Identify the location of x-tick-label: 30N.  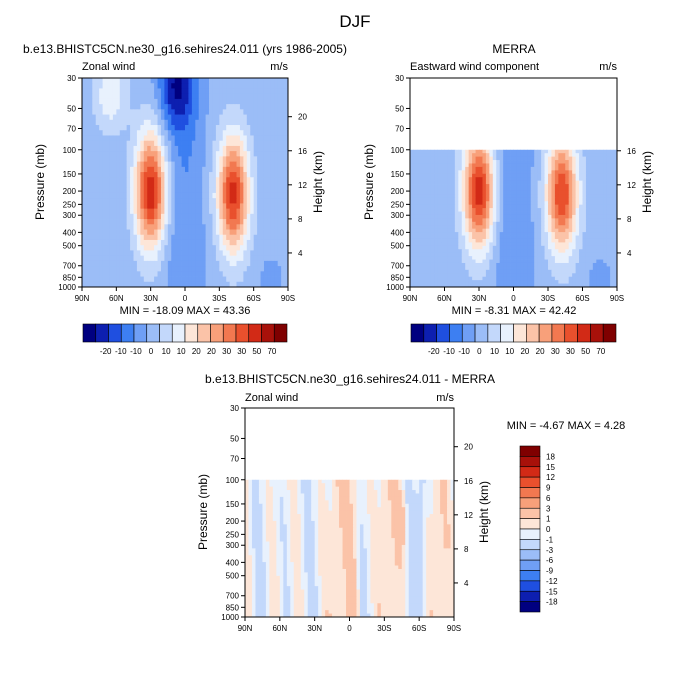
(150, 298).